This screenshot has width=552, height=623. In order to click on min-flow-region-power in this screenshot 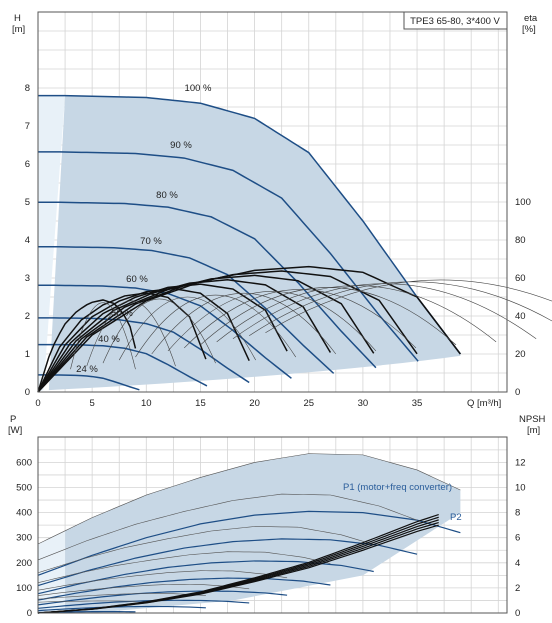, I will do `click(52, 571)`.